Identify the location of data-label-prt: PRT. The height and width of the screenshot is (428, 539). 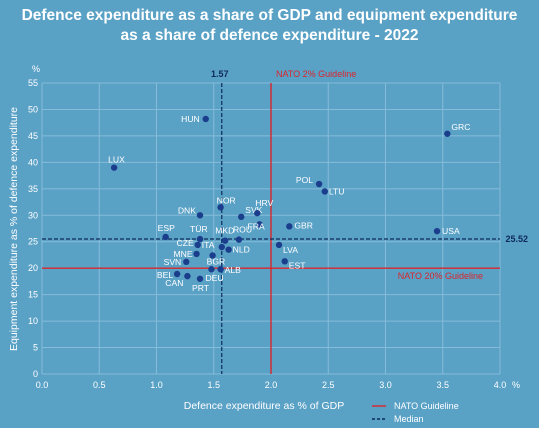
(201, 288).